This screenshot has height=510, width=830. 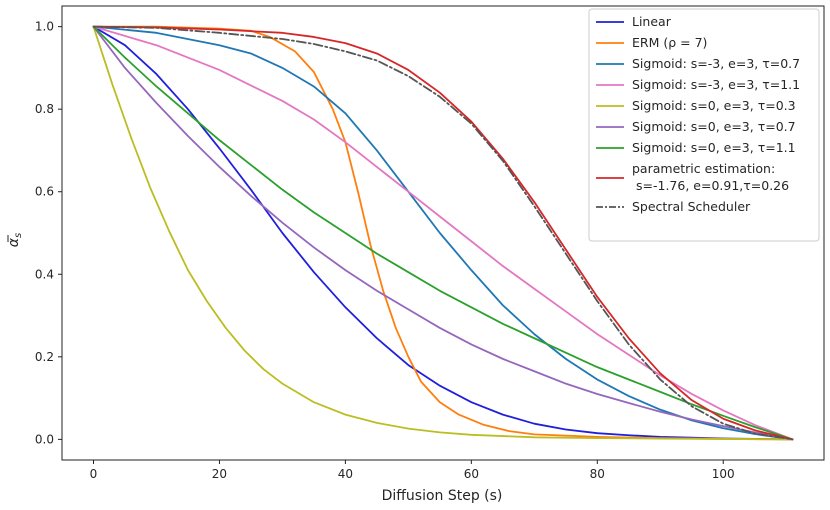 What do you see at coordinates (723, 474) in the screenshot?
I see `x-tick-label: 100` at bounding box center [723, 474].